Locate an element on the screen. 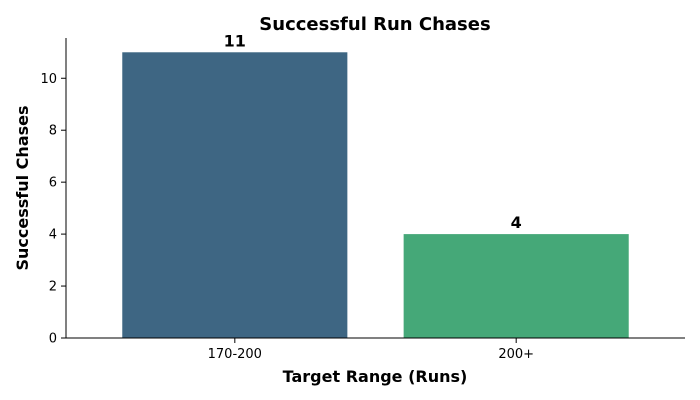 This screenshot has height=400, width=700. data-label-200+: 4 is located at coordinates (516, 222).